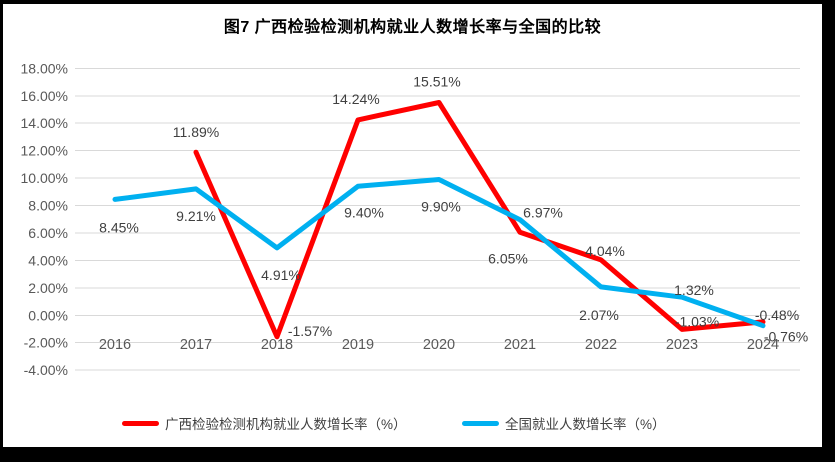 This screenshot has height=462, width=835. Describe the element at coordinates (439, 345) in the screenshot. I see `x-axis-tick-label: 2020` at that location.